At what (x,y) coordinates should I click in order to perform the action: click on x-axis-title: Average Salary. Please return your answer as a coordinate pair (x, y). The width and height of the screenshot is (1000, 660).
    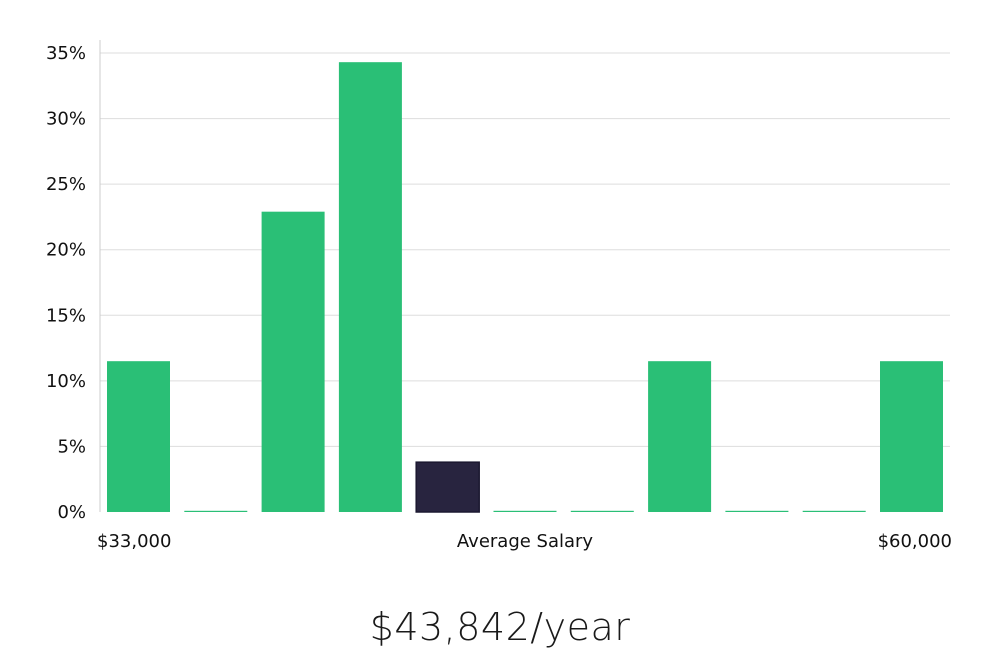
    Looking at the image, I should click on (525, 541).